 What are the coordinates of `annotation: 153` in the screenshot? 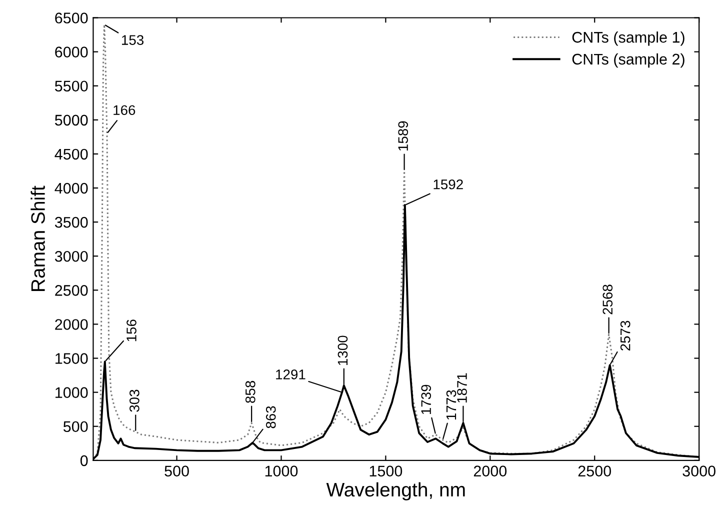 It's located at (133, 40).